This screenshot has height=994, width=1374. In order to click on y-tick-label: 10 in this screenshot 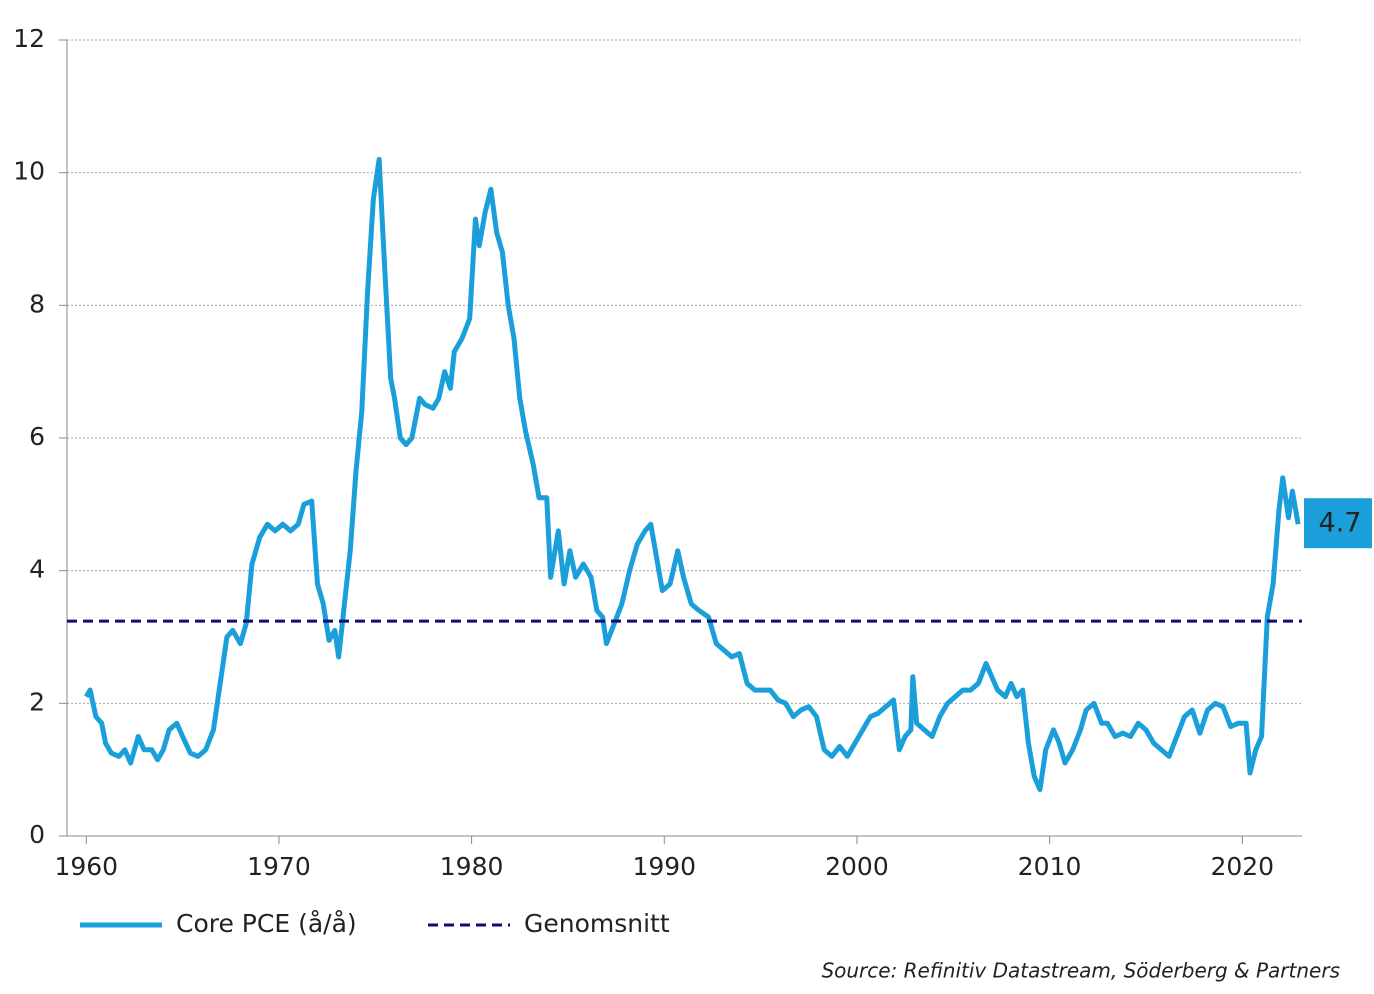, I will do `click(29, 171)`.